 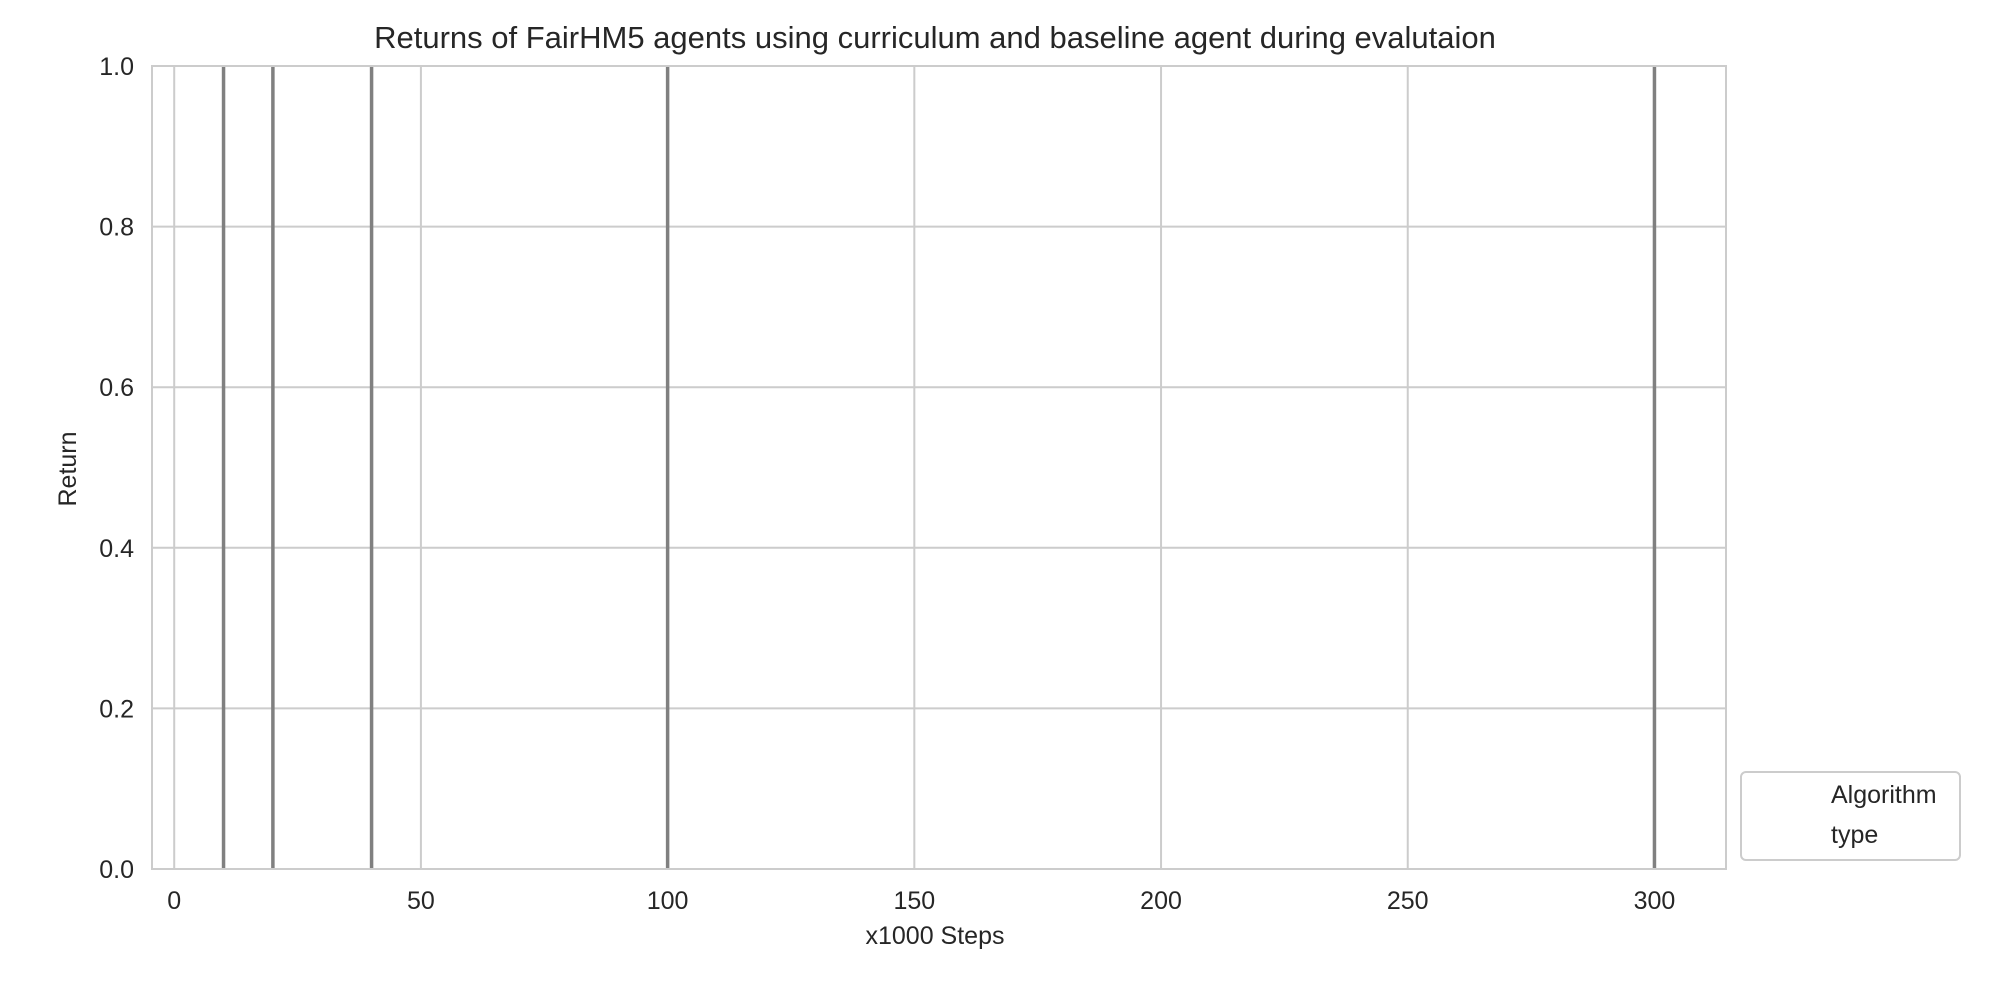 I want to click on x-tick-labels: 0 50 100 150 200 250 300, so click(x=921, y=901).